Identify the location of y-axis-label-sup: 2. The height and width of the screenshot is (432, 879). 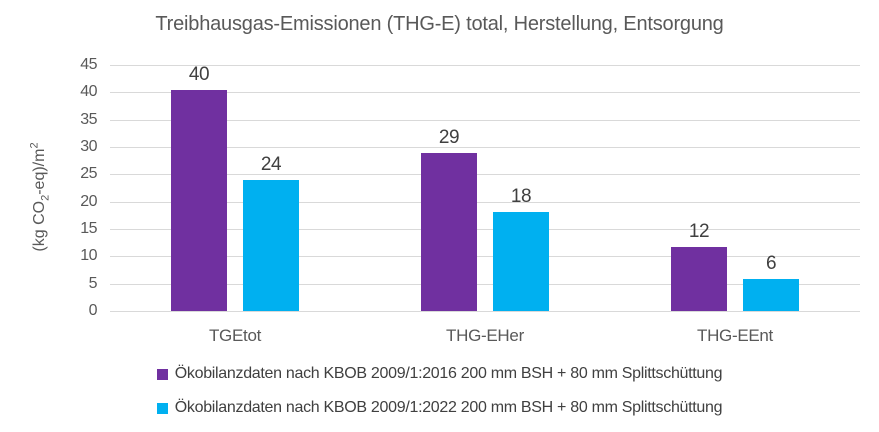
(34, 145).